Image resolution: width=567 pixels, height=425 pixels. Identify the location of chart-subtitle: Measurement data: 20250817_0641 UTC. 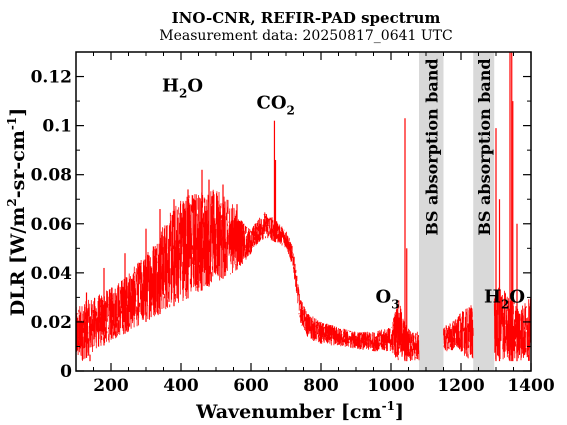
(305, 36).